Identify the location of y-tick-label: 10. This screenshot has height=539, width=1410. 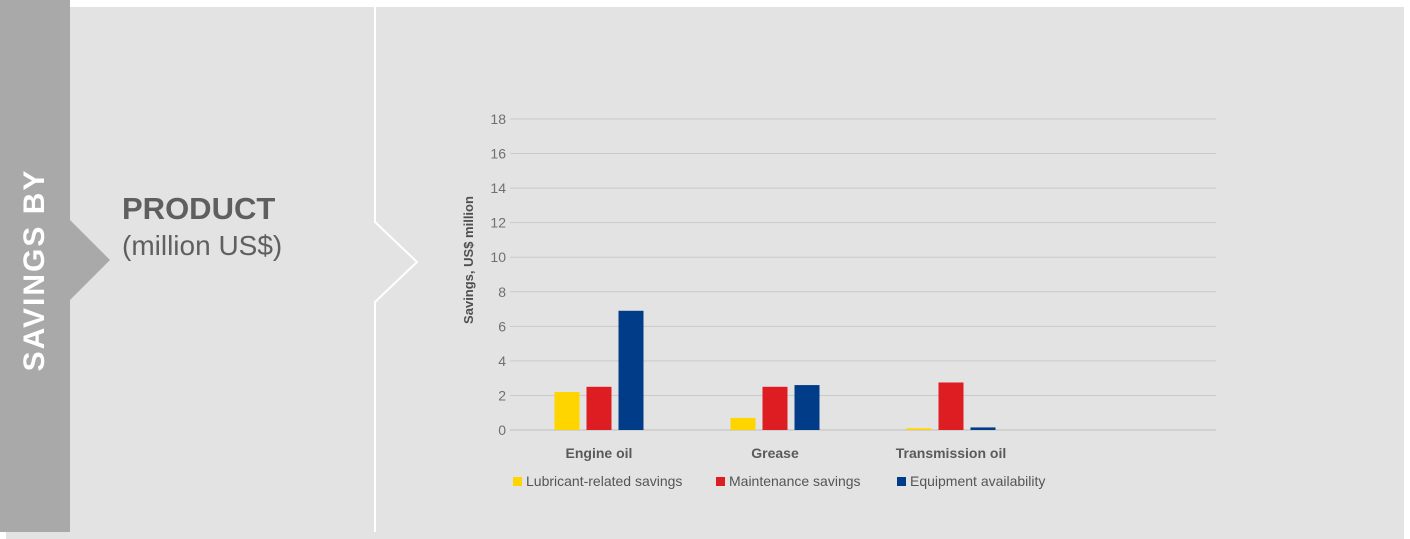
(498, 257).